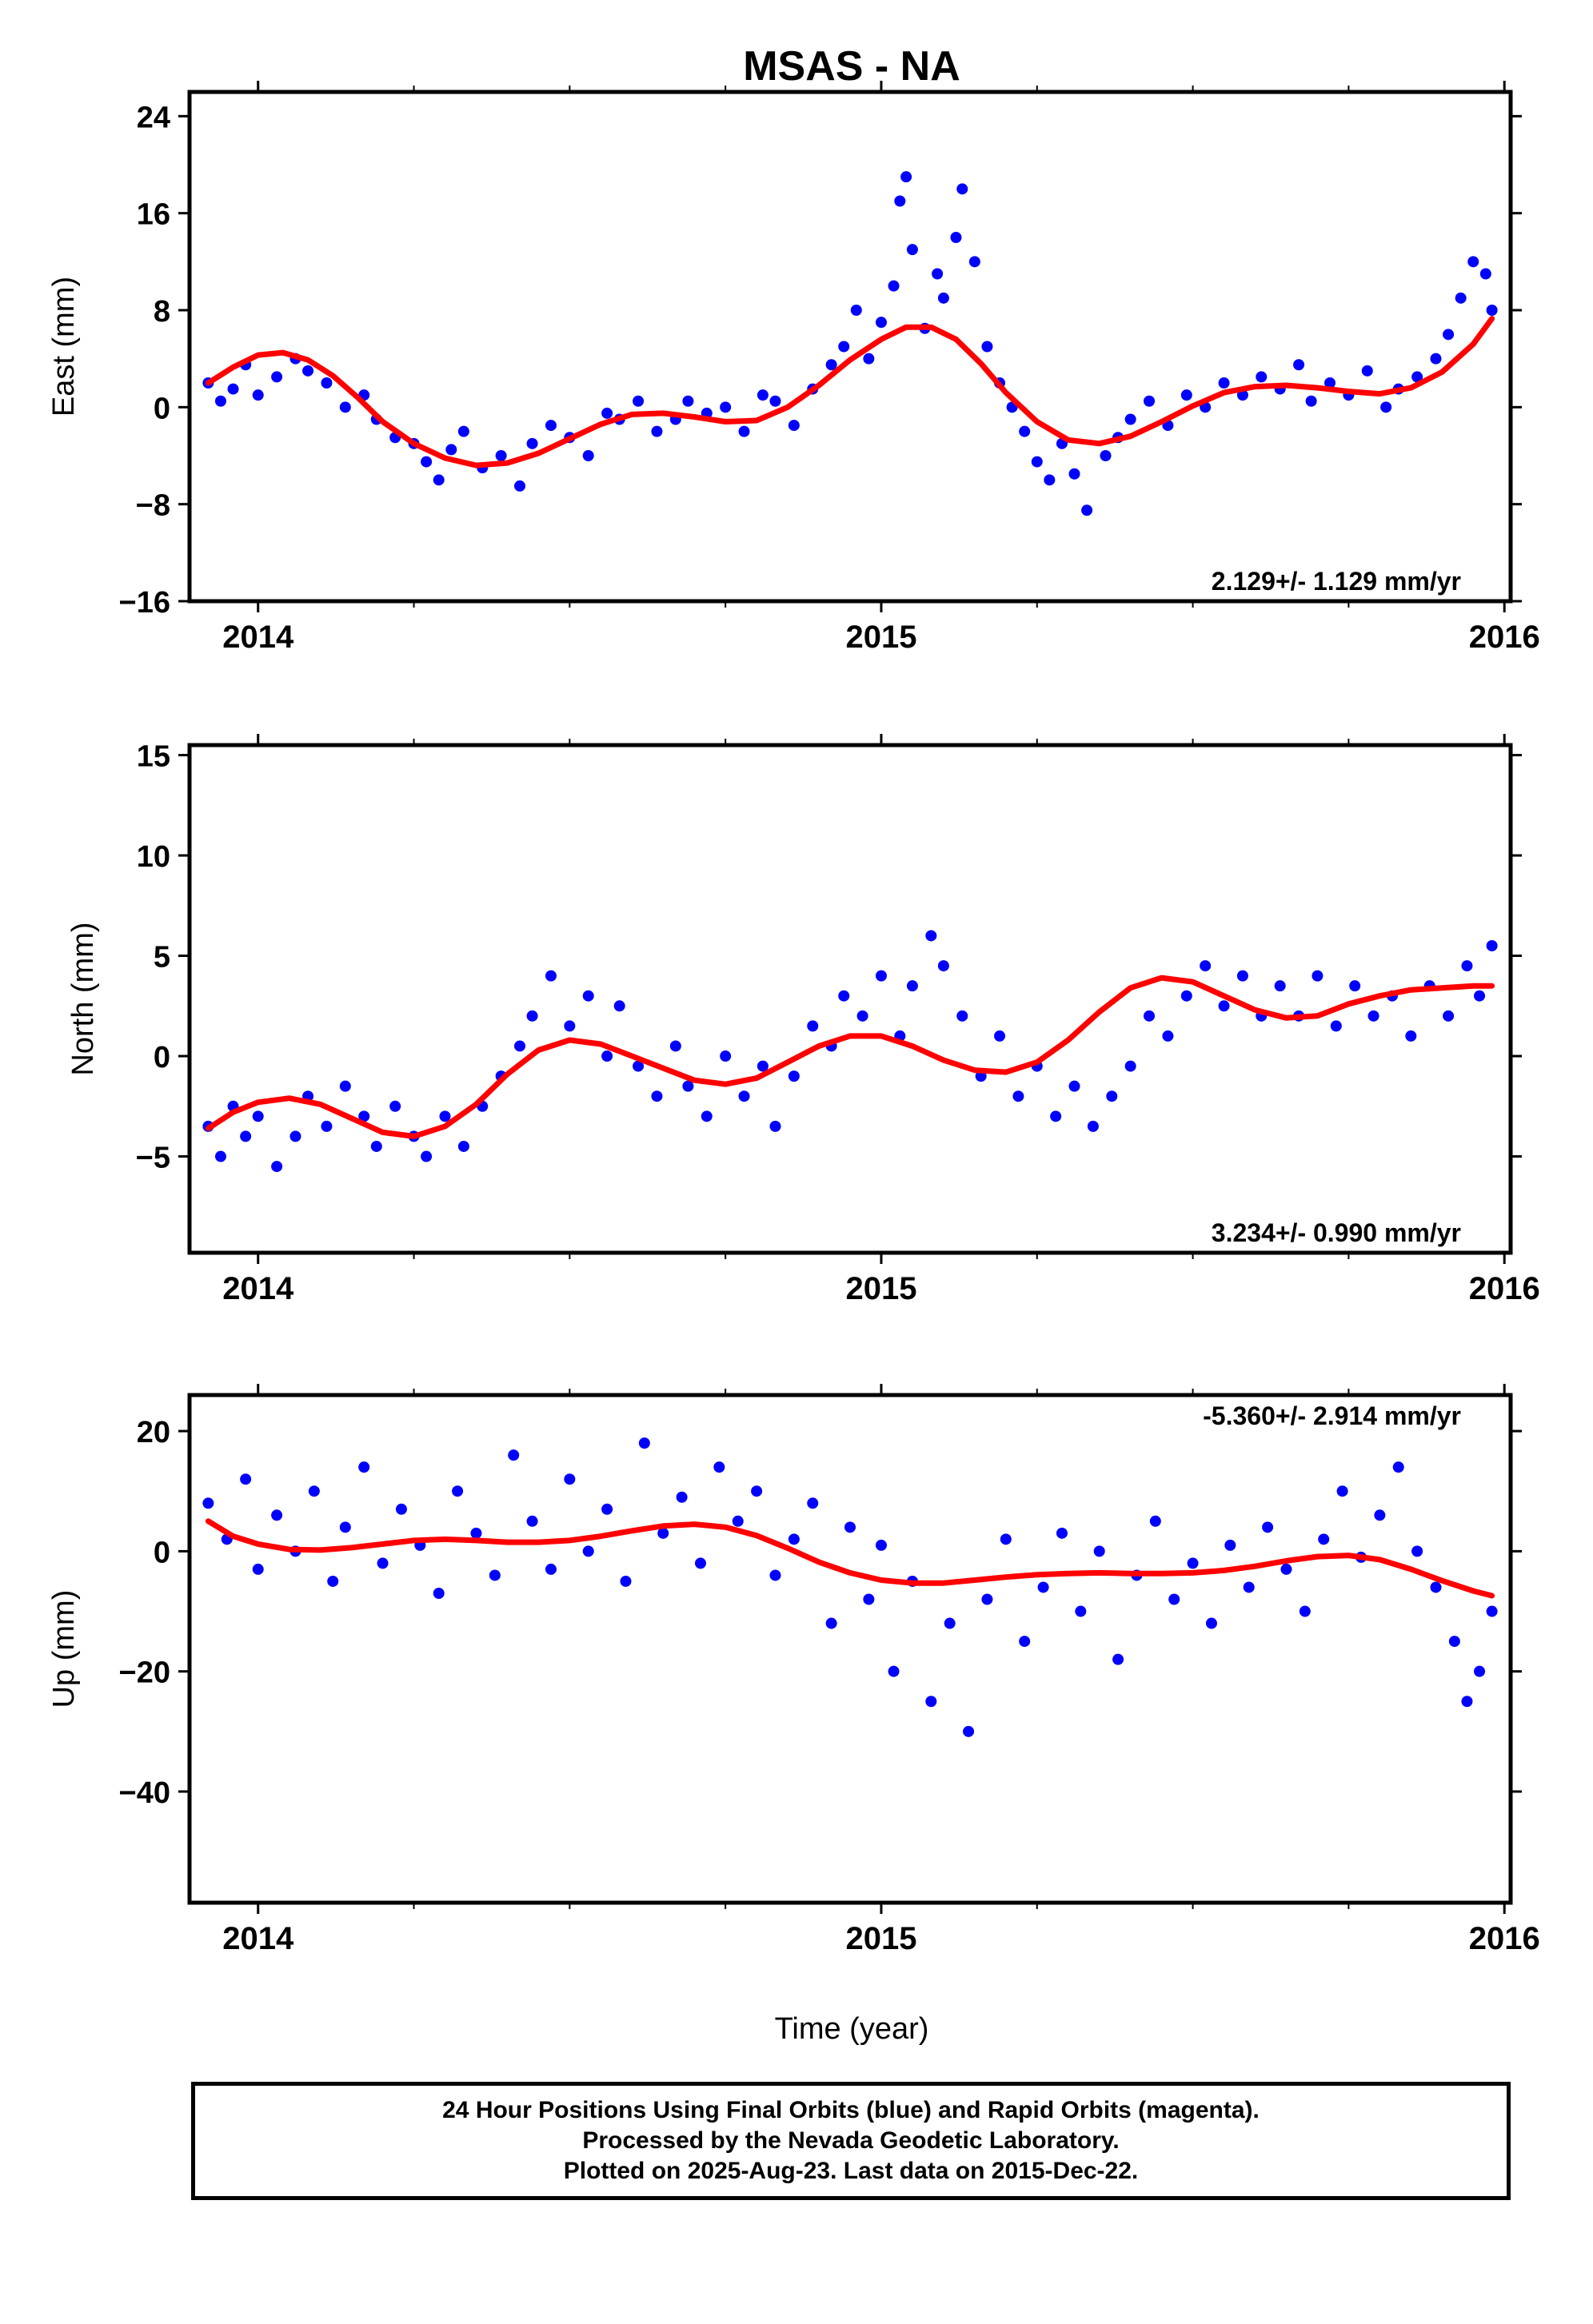 The height and width of the screenshot is (2324, 1593). I want to click on y-tick-label: 24, so click(153, 117).